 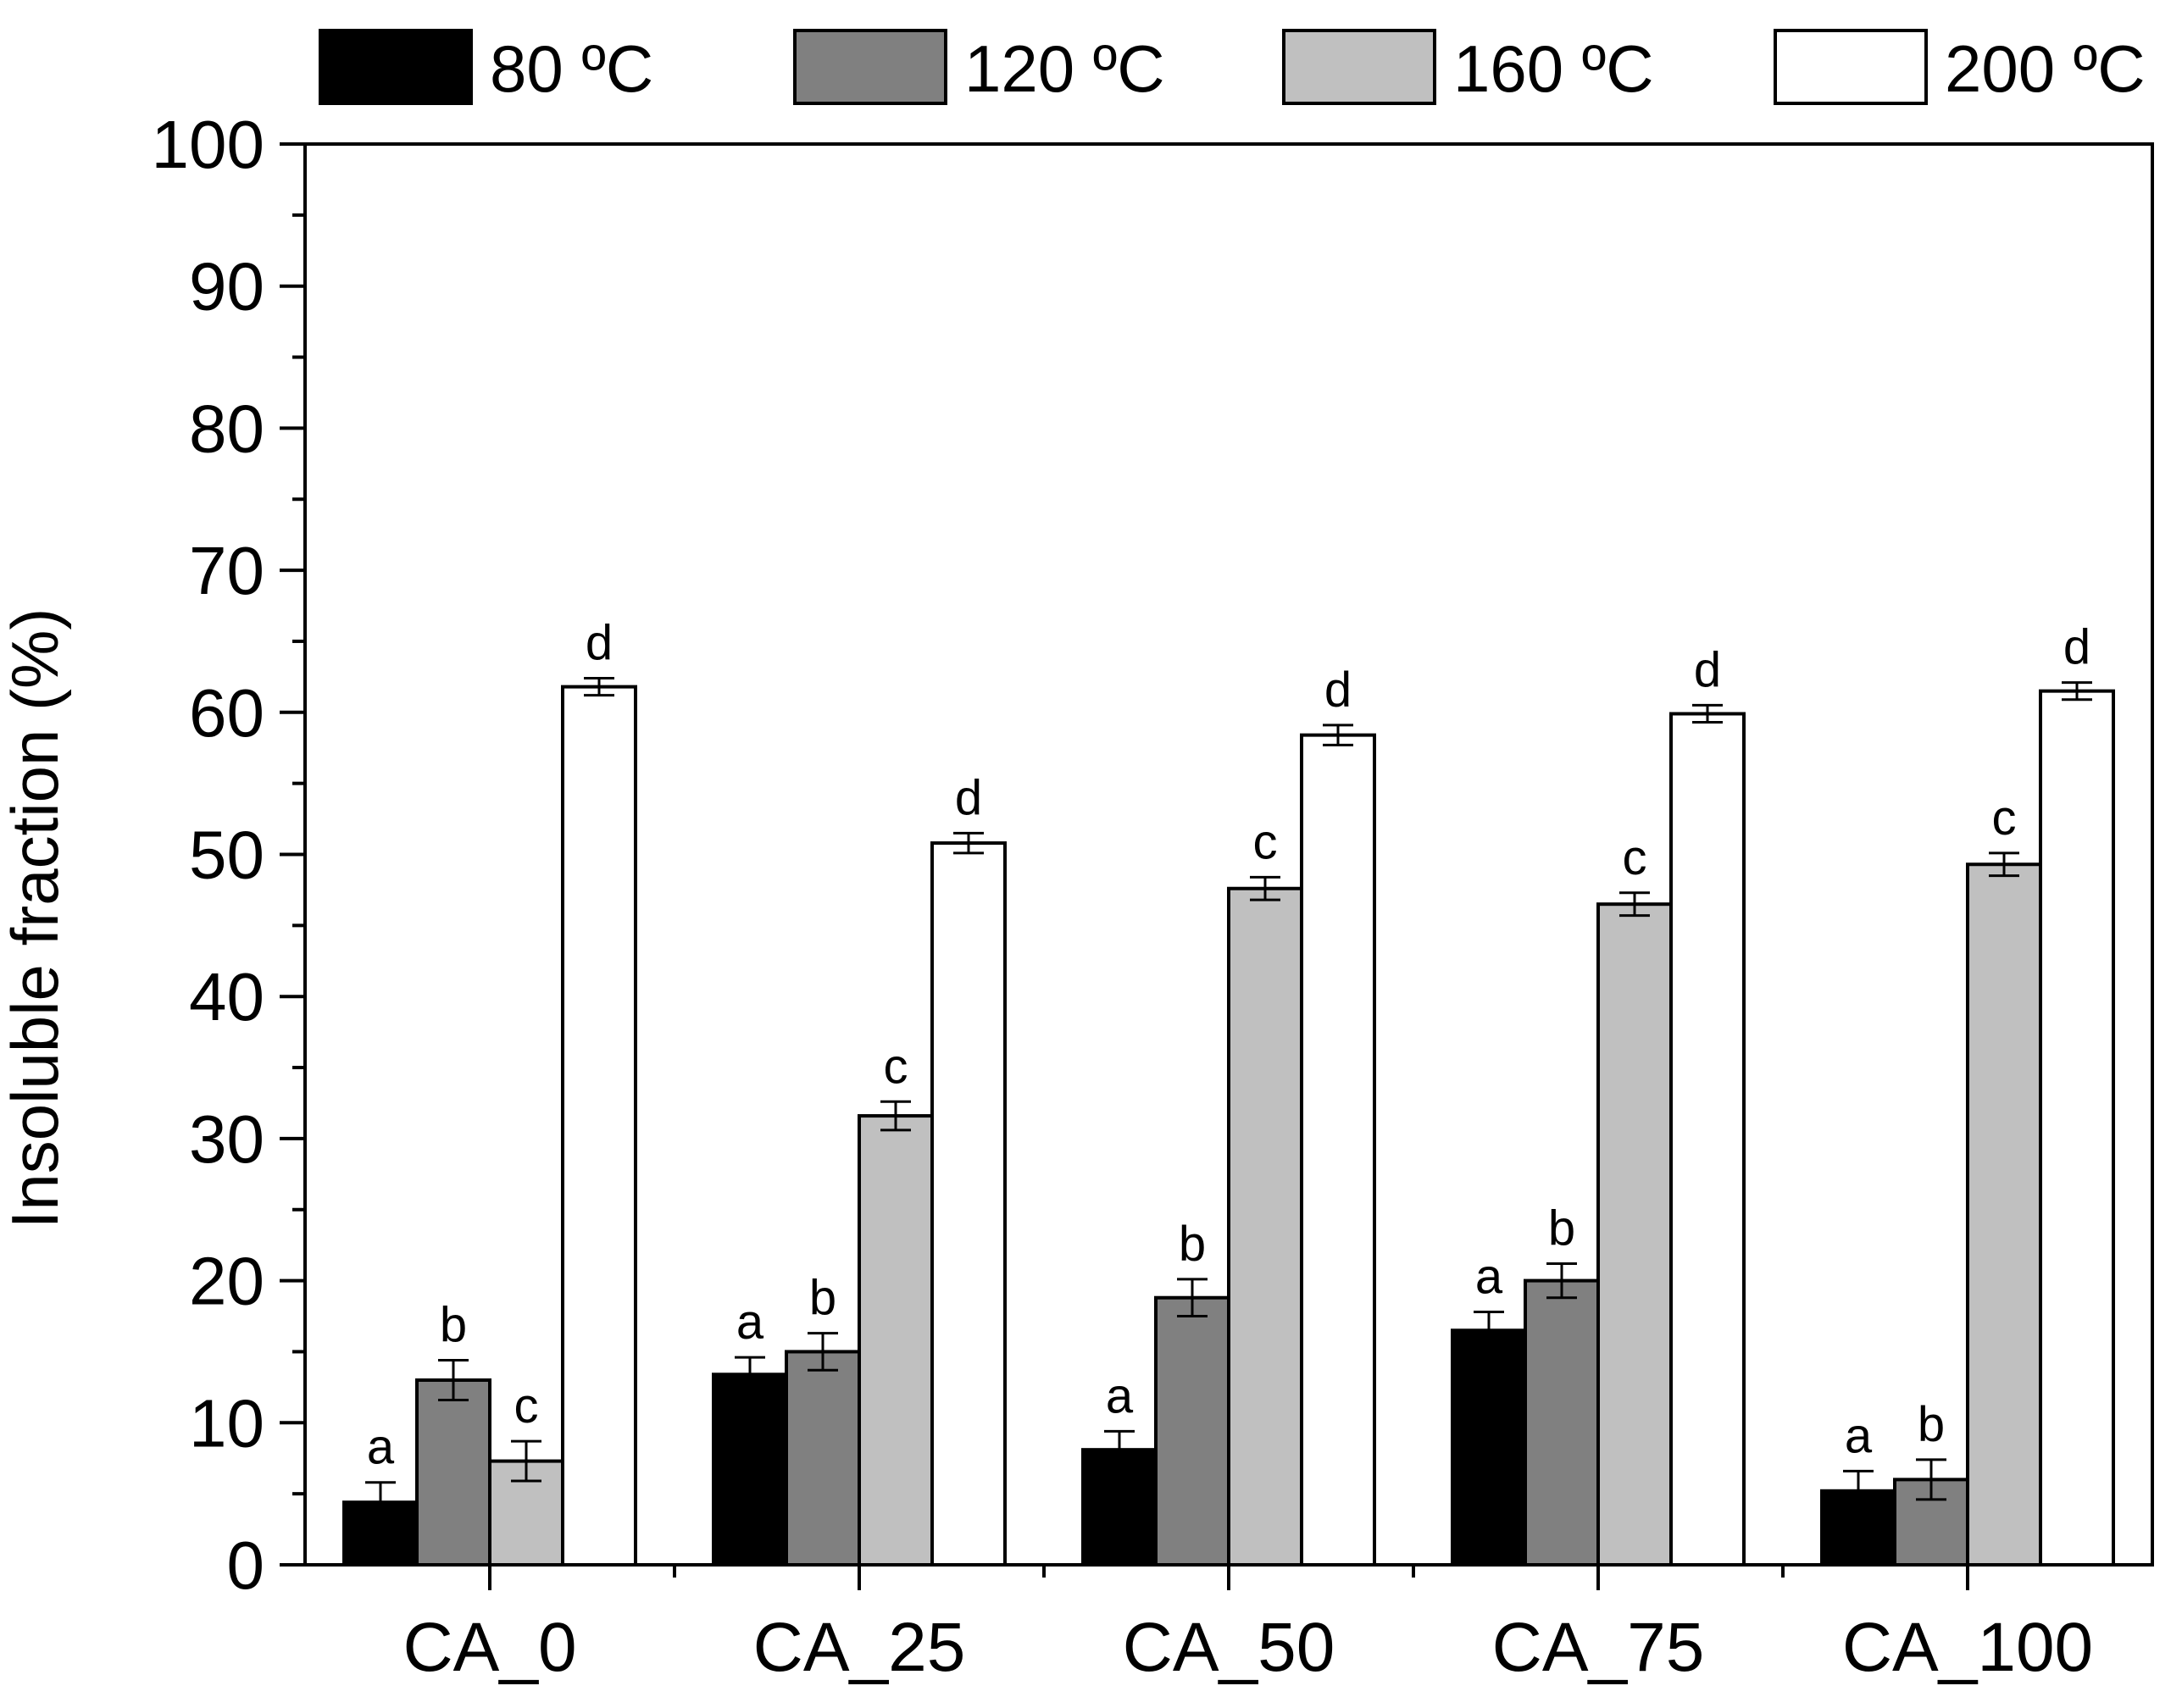 What do you see at coordinates (208, 144) in the screenshot?
I see `y-tick-label: 100` at bounding box center [208, 144].